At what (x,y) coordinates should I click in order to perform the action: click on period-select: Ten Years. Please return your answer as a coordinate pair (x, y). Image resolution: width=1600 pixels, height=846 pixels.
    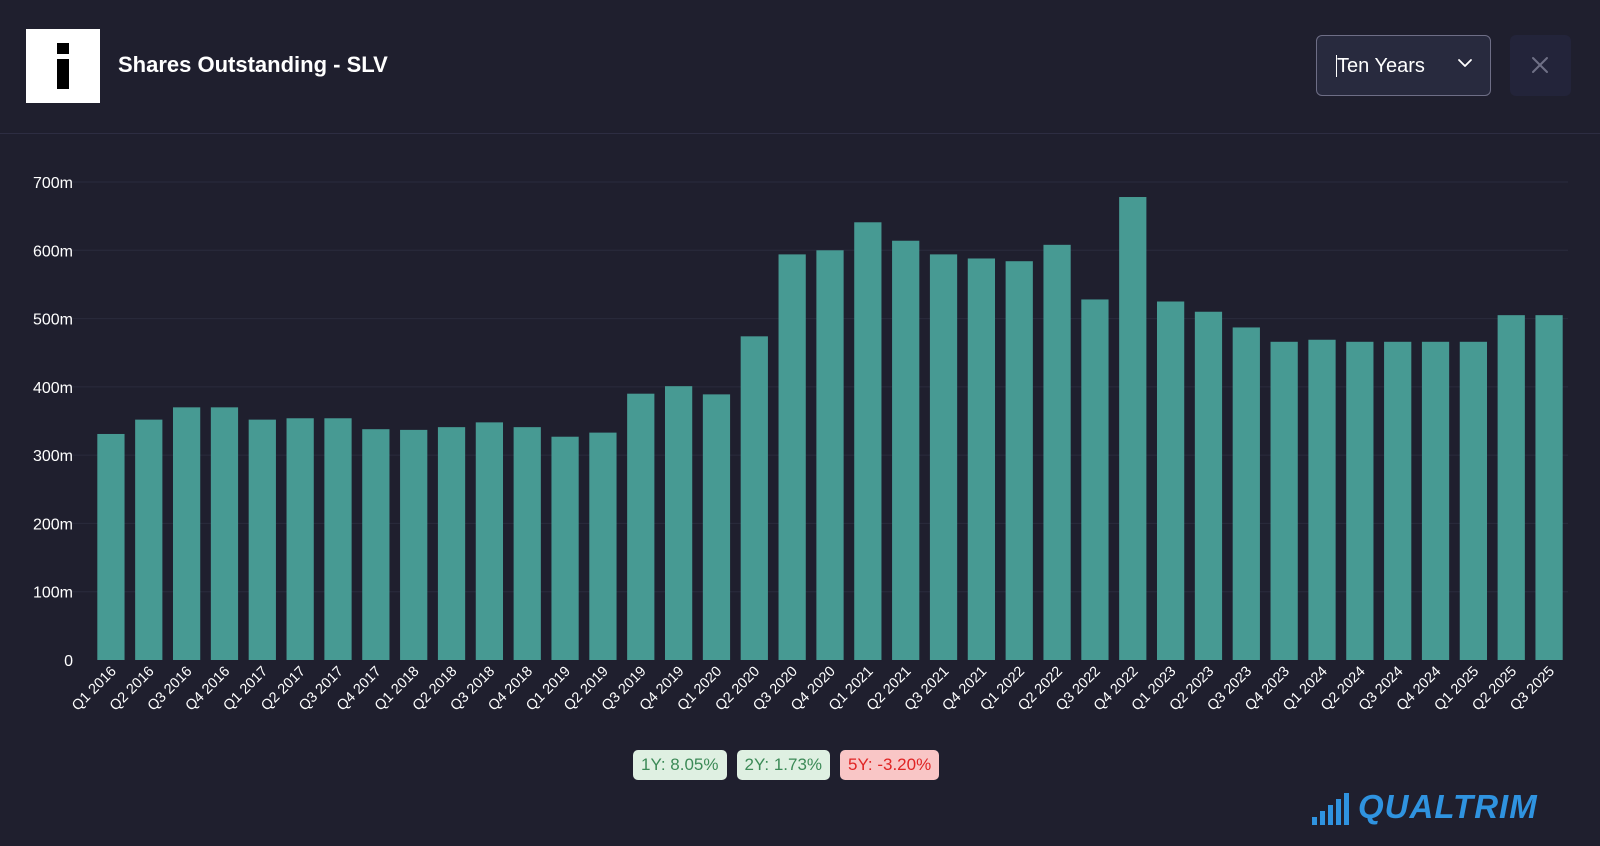
    Looking at the image, I should click on (1403, 65).